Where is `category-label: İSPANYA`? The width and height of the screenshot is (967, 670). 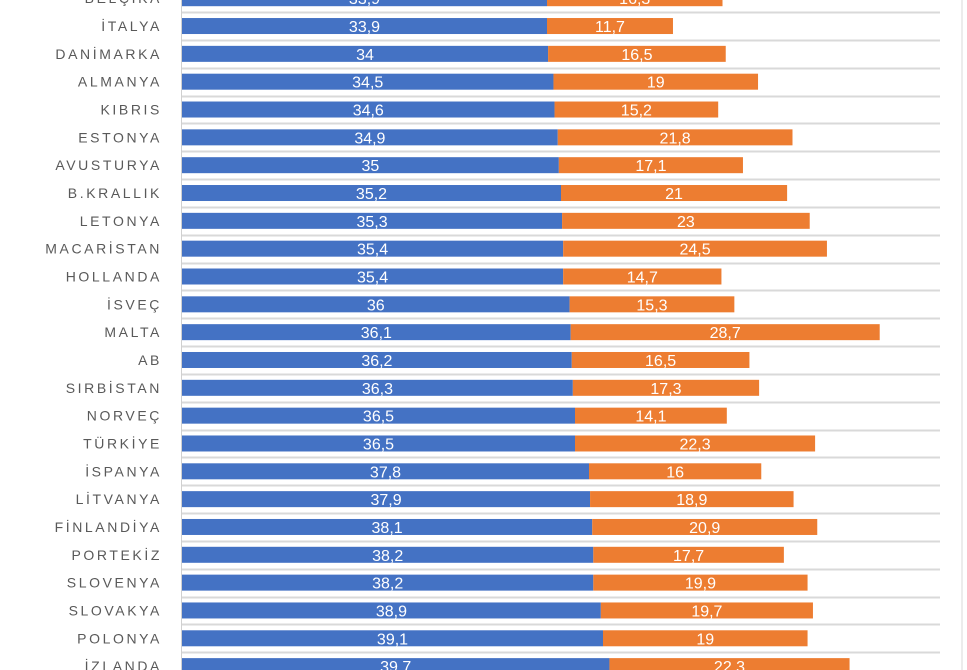
category-label: İSPANYA is located at coordinates (123, 470).